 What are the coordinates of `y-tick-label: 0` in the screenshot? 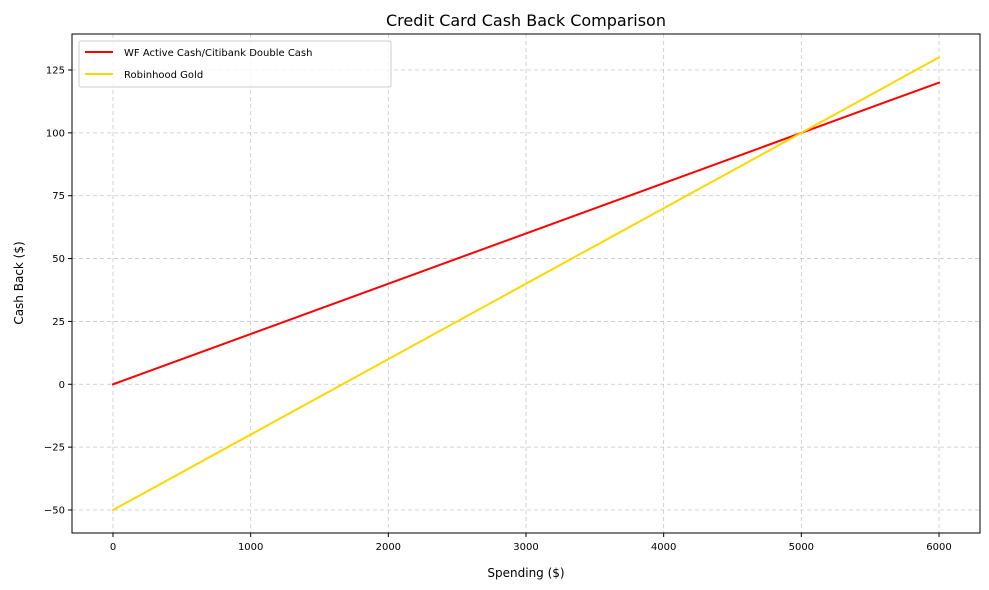 It's located at (62, 385).